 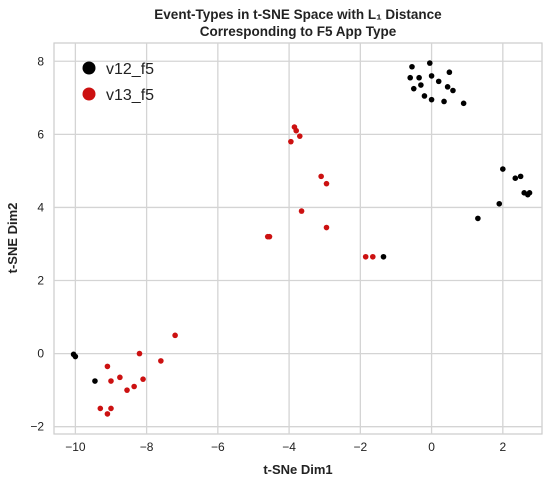 I want to click on x-tick-label: 2, so click(x=502, y=447).